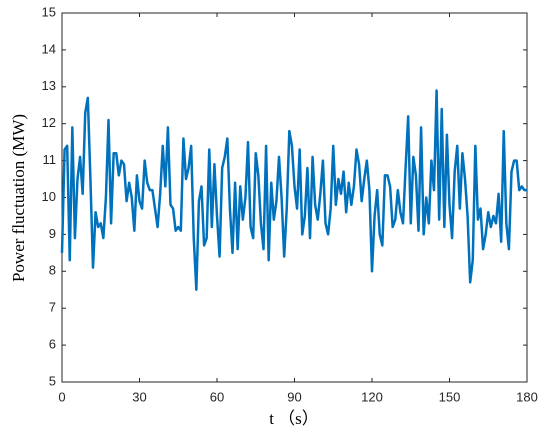 This screenshot has height=434, width=550. I want to click on y-tick-label: 13, so click(49, 85).